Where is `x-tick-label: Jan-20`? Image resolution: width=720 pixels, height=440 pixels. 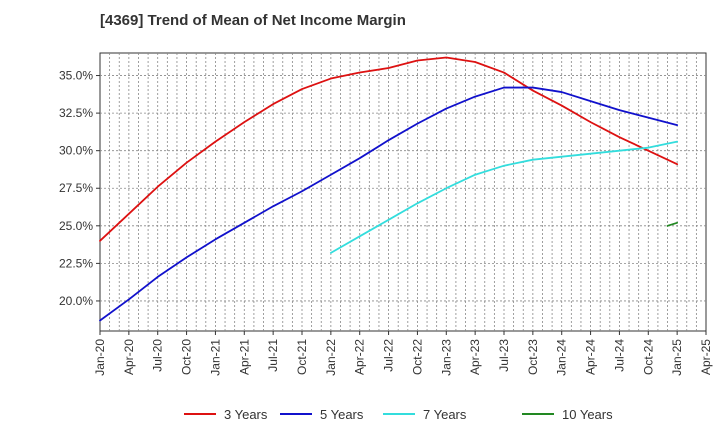 x-tick-label: Jan-20 is located at coordinates (100, 357).